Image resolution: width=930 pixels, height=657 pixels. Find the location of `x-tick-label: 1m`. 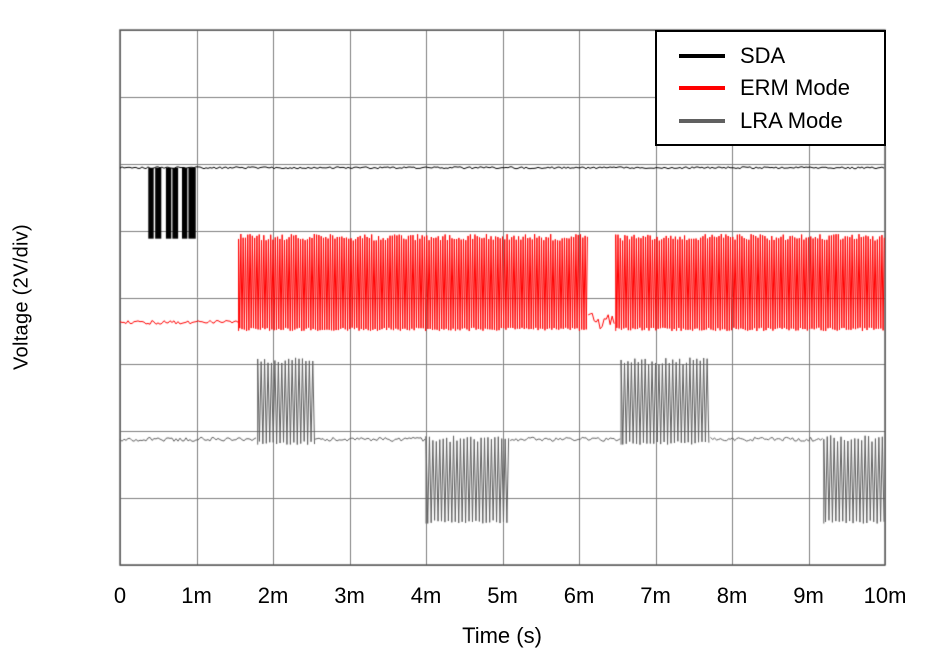

x-tick-label: 1m is located at coordinates (196, 595).